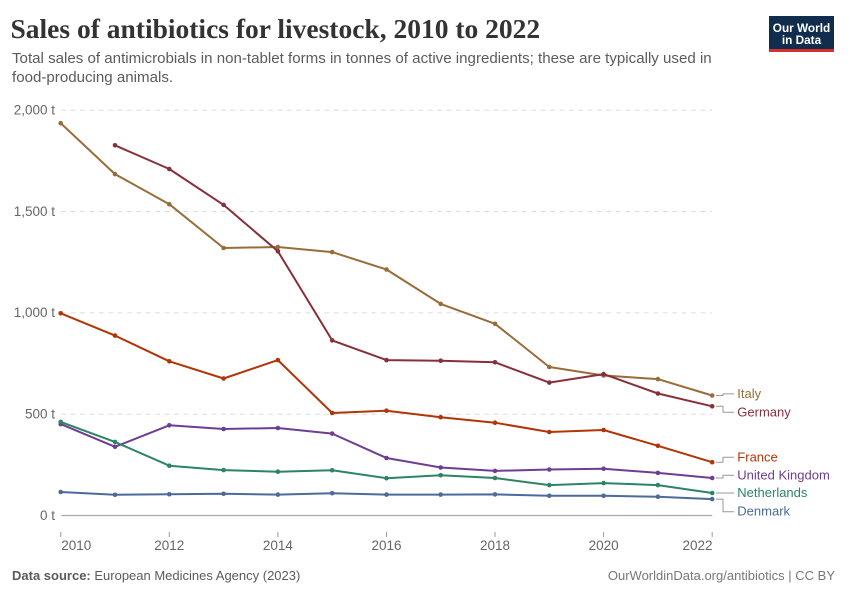  I want to click on svg-text: Italy, so click(749, 393).